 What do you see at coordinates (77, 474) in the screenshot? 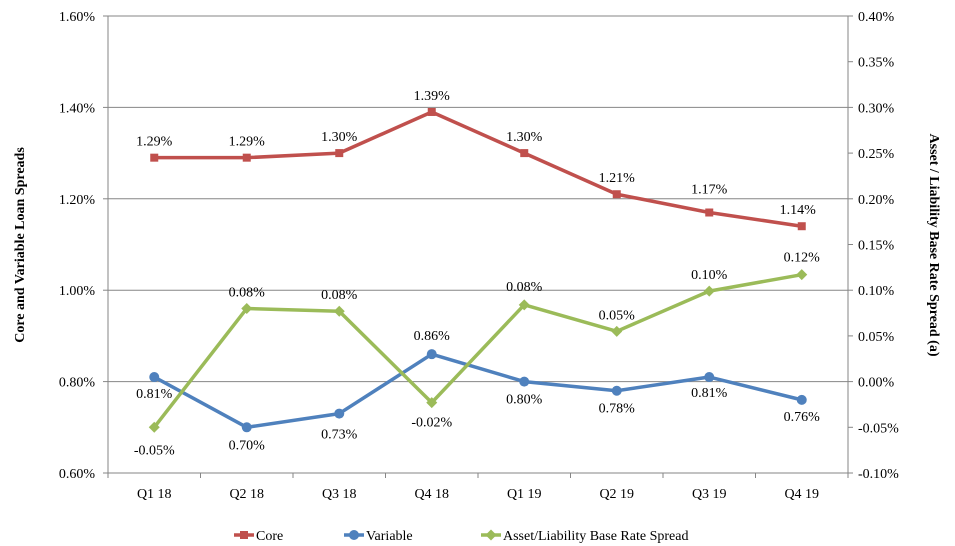
I see `left-tick-label: 0.60%` at bounding box center [77, 474].